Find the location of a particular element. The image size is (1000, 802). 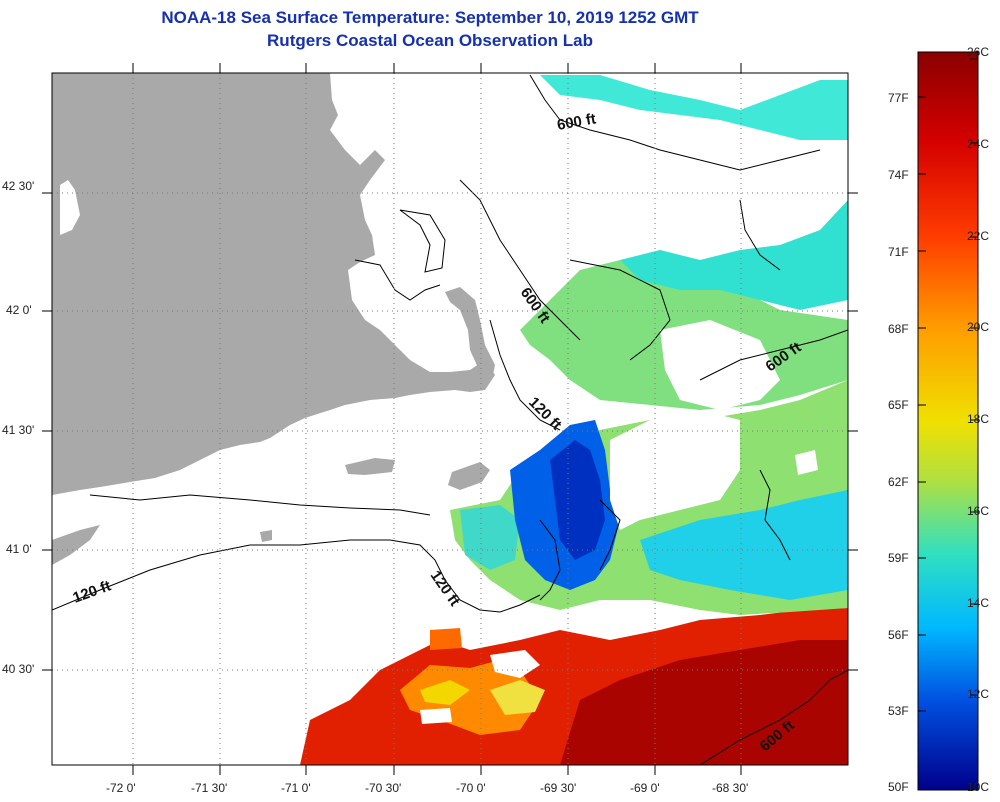

cloud-gap-center is located at coordinates (675, 470).